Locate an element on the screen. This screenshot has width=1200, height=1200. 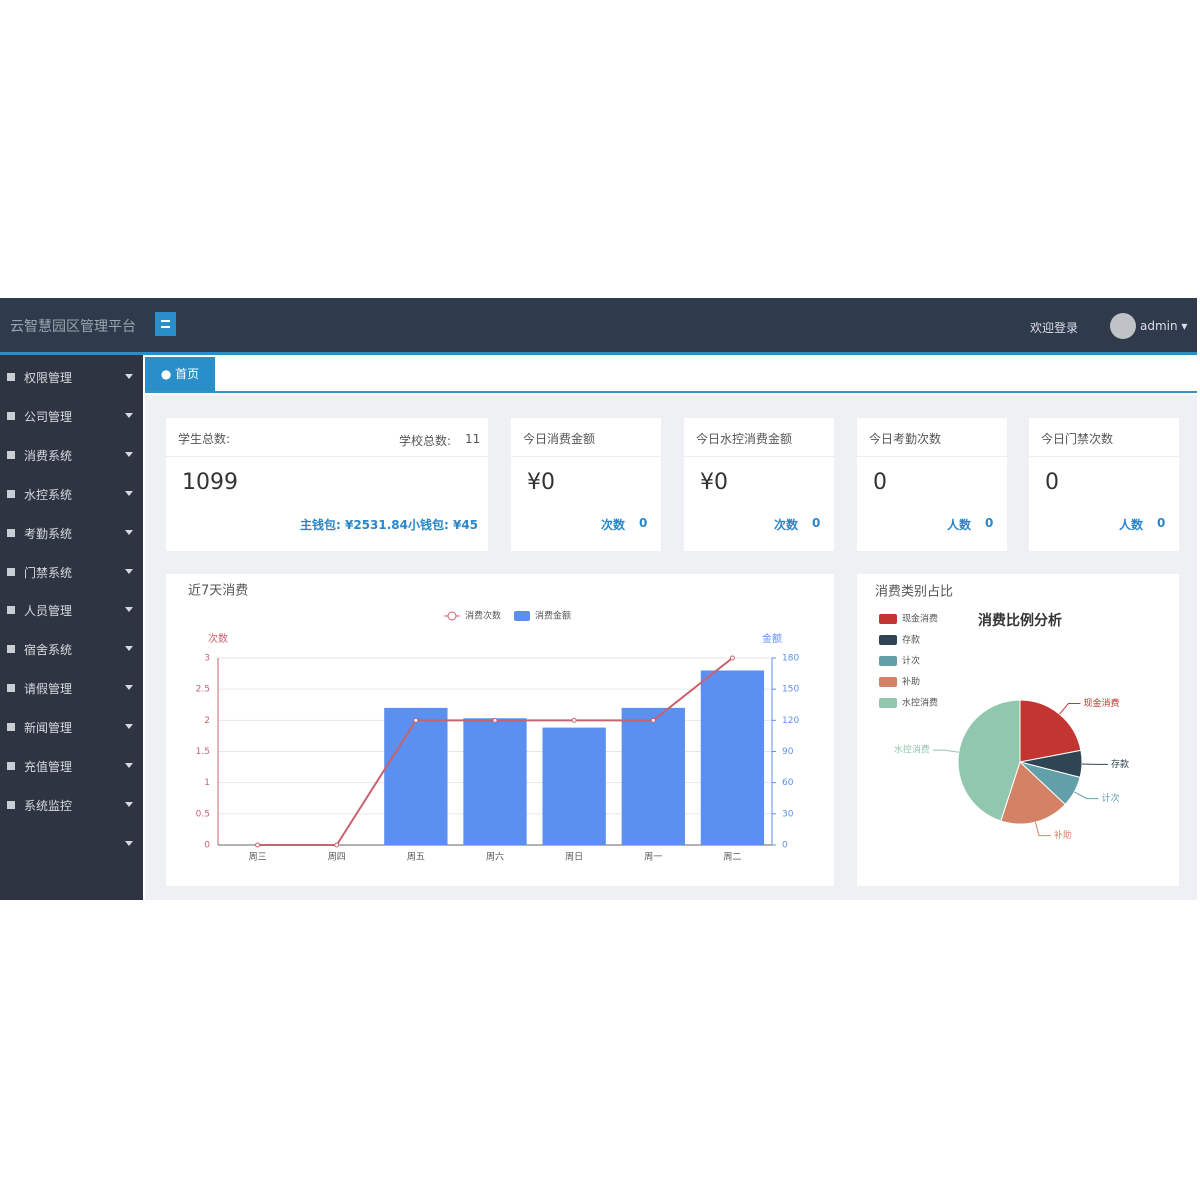
slice-label: 现金消费 is located at coordinates (1101, 703).